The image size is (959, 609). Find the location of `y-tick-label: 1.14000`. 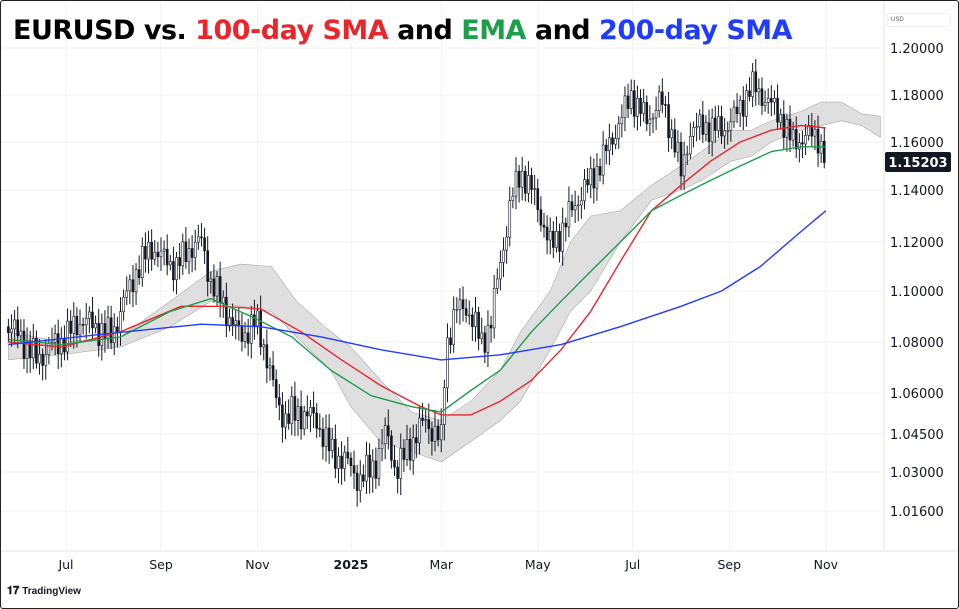

y-tick-label: 1.14000 is located at coordinates (917, 191).